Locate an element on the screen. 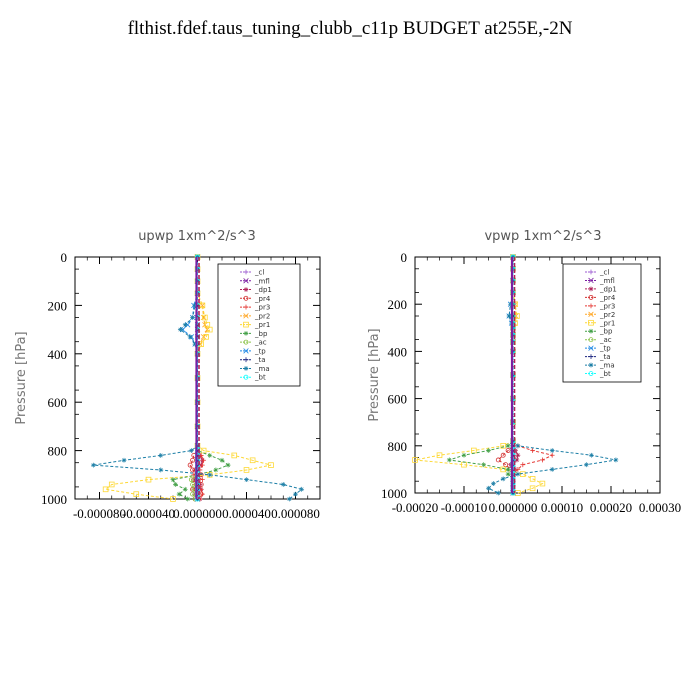 This screenshot has width=700, height=700. x-tick-label: 0.000080 is located at coordinates (295, 513).